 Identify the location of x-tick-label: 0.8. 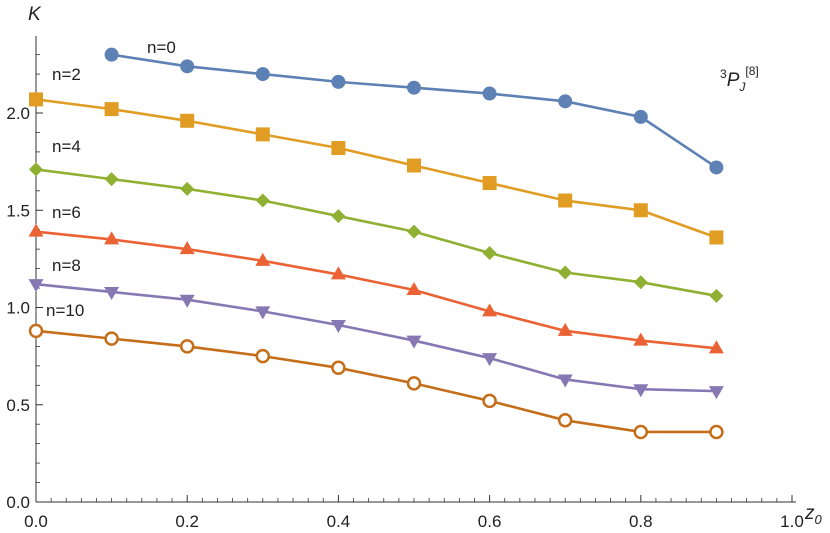
(641, 521).